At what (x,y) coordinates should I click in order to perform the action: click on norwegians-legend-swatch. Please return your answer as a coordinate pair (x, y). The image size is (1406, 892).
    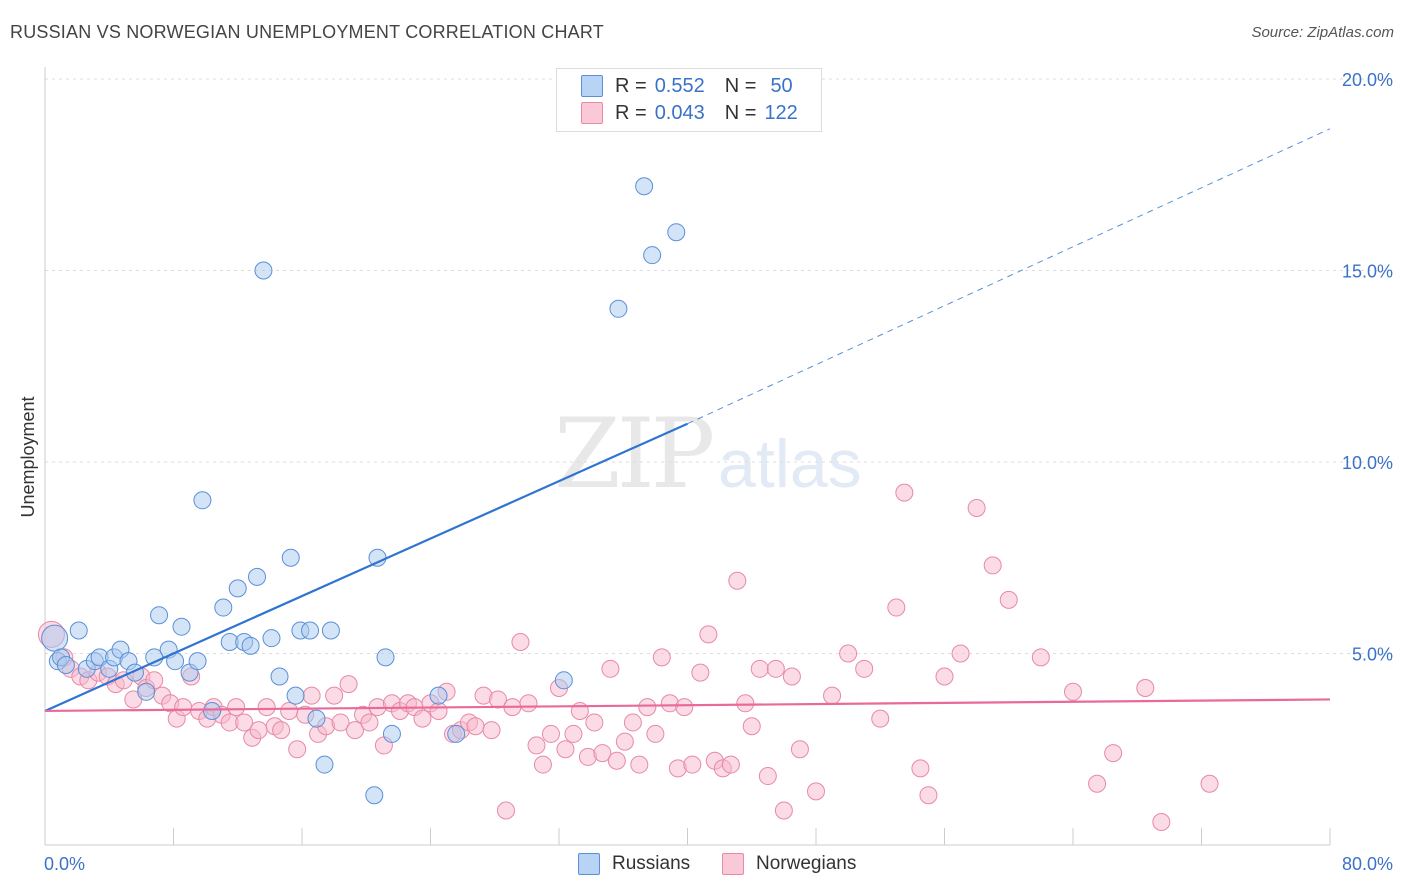
    Looking at the image, I should click on (733, 864).